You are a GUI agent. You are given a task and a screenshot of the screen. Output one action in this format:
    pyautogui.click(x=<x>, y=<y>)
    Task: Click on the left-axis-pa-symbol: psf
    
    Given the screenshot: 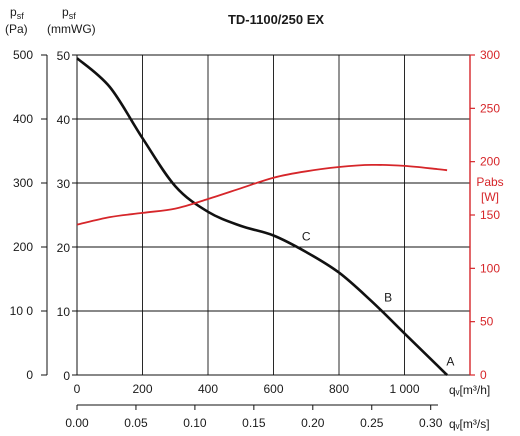 What is the action you would take?
    pyautogui.click(x=17, y=13)
    